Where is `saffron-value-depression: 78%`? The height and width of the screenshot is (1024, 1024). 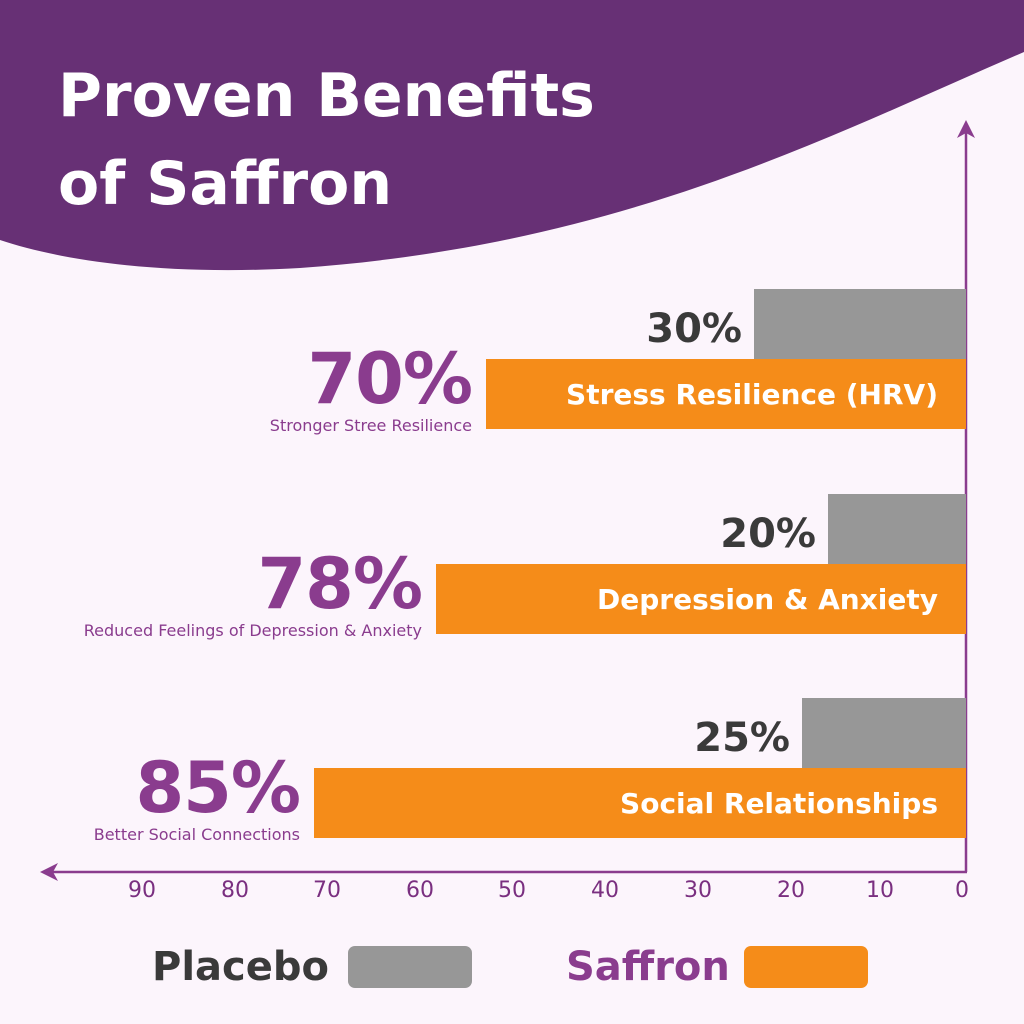 saffron-value-depression: 78% is located at coordinates (340, 584).